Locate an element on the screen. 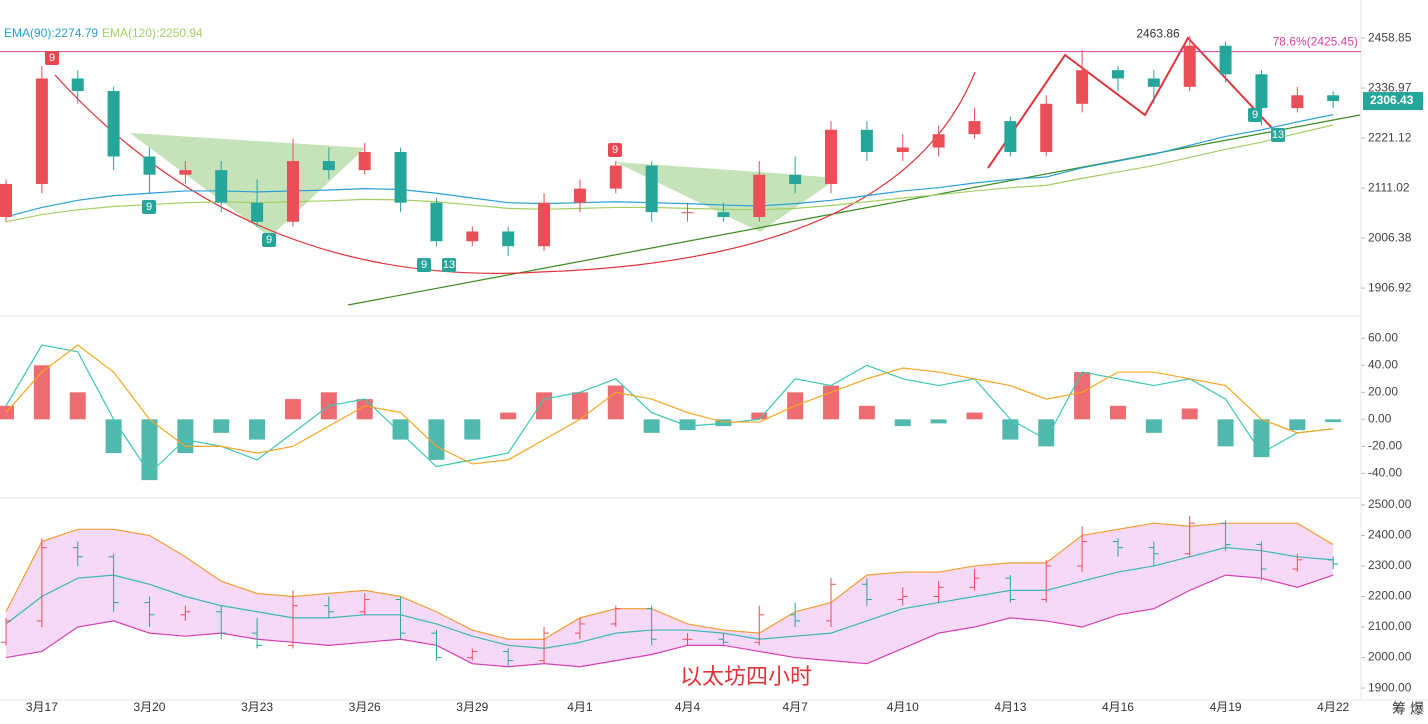 This screenshot has width=1428, height=724. high-annotation: 2463.86 is located at coordinates (1158, 33).